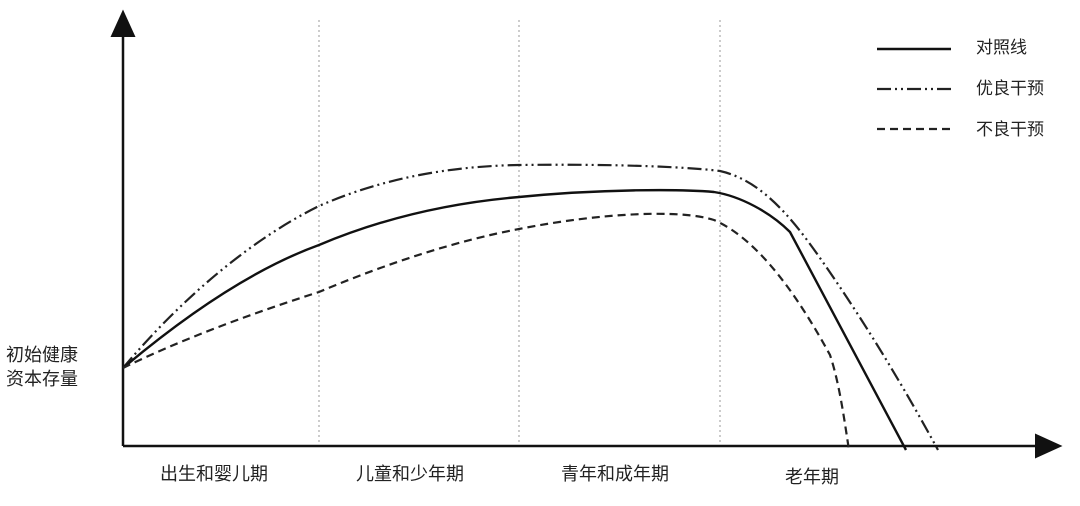 The width and height of the screenshot is (1080, 506). I want to click on stage-label-old-age: 老年期, so click(812, 477).